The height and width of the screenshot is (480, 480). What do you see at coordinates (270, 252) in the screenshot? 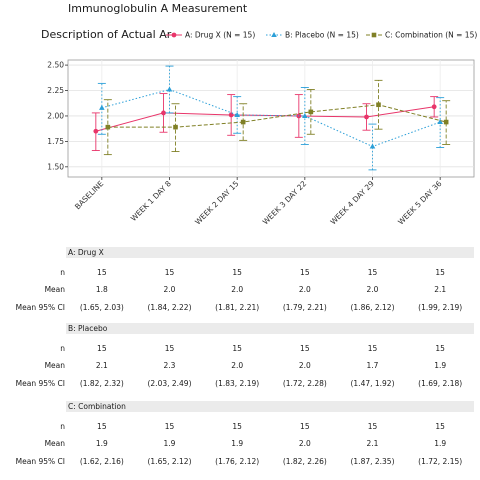
I see `table-section-header: A: Drug X` at bounding box center [270, 252].